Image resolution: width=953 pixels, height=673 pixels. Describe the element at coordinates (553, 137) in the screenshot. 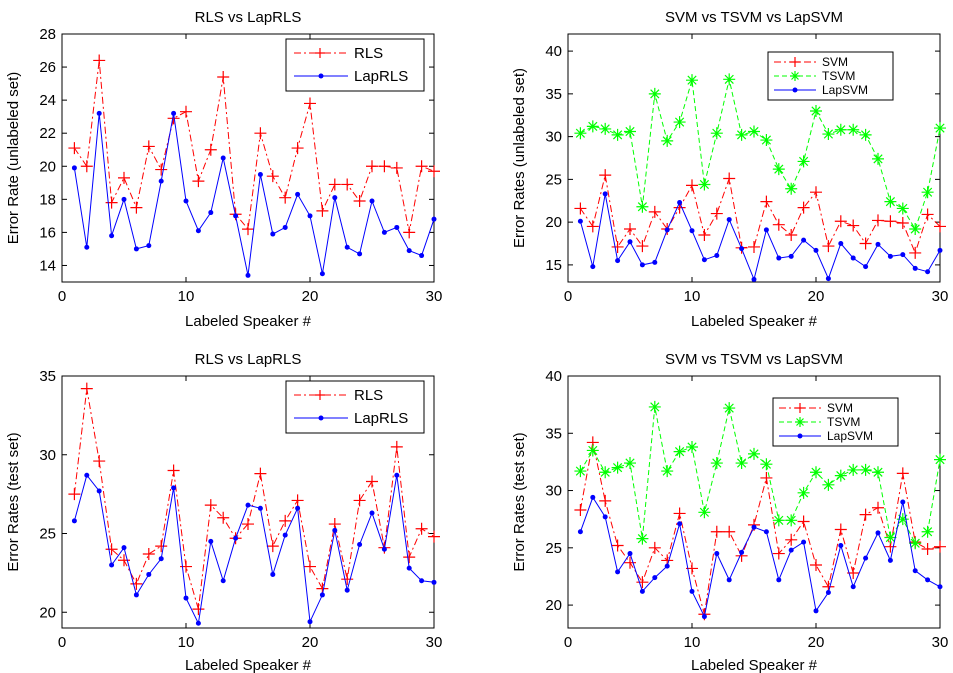

I see `y-tick-label: 30` at that location.